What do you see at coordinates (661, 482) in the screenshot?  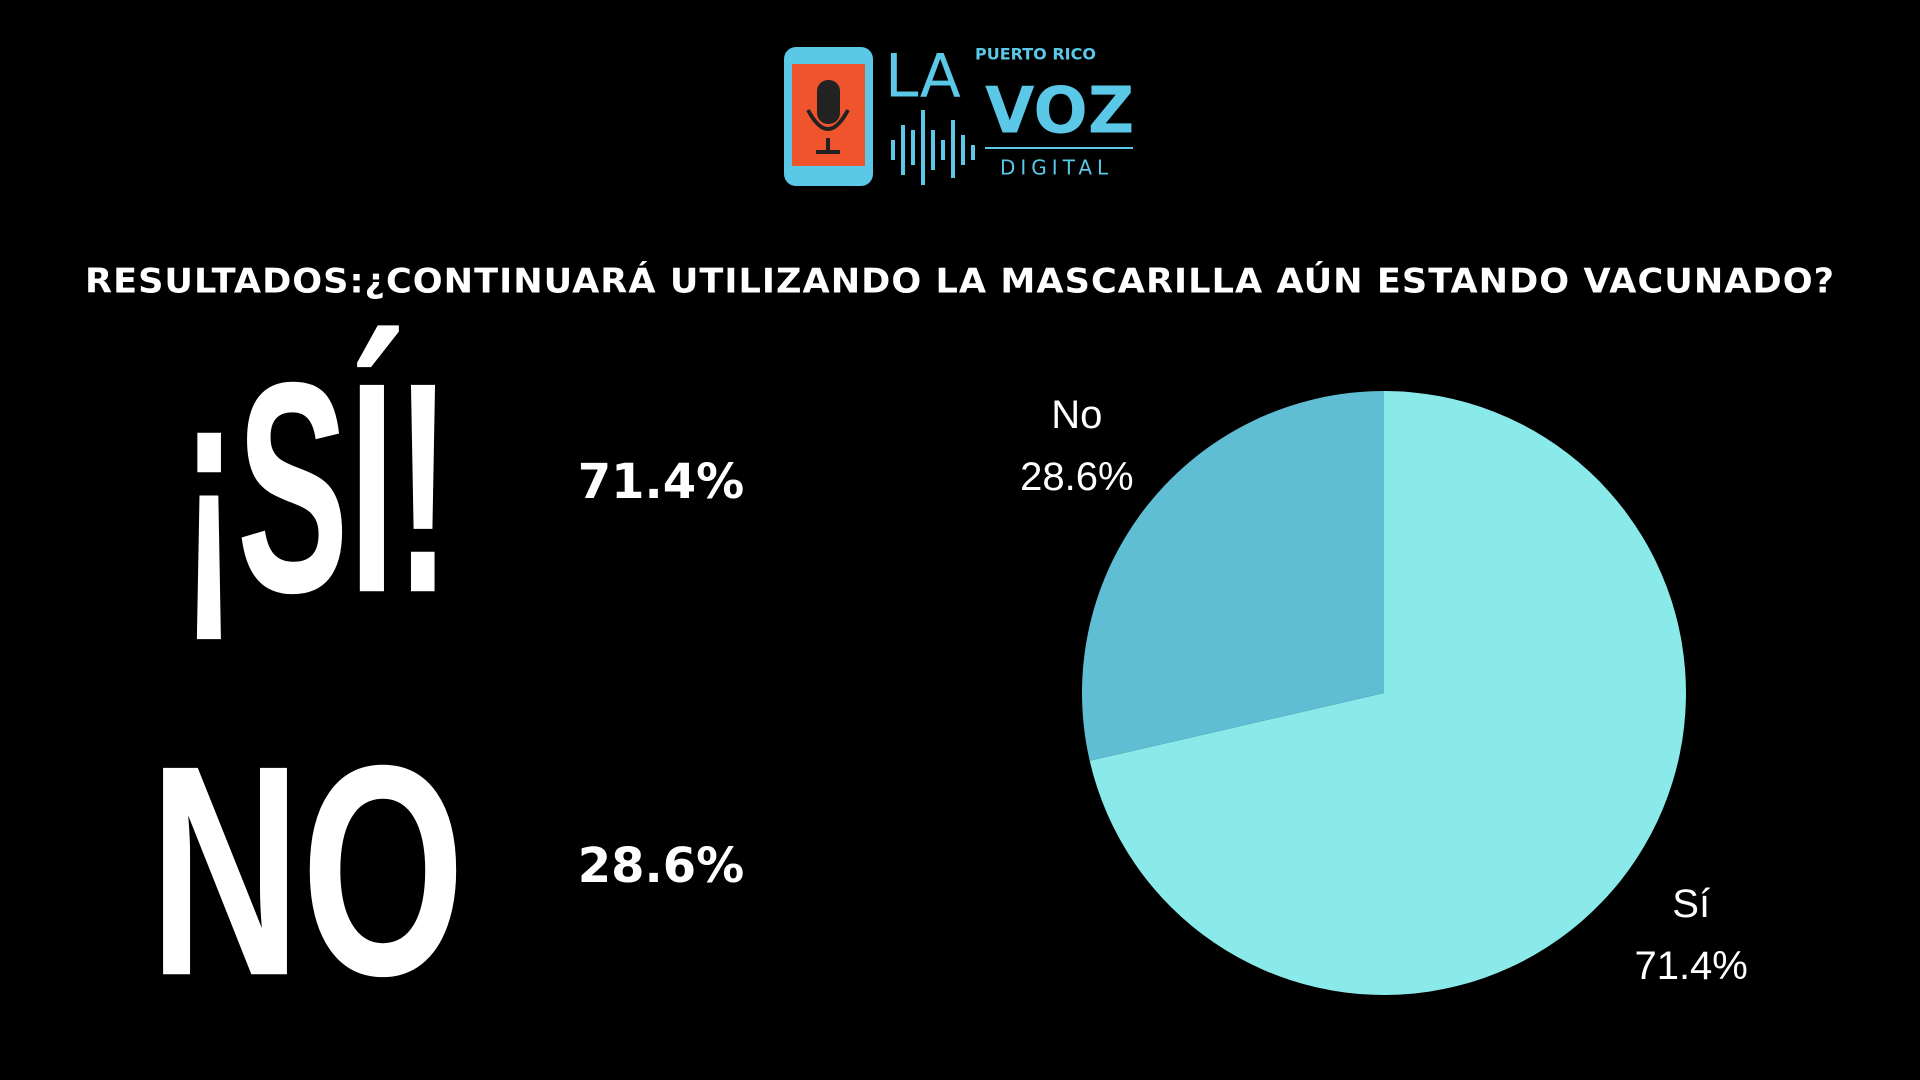 I see `yes-percent: 71.4%` at bounding box center [661, 482].